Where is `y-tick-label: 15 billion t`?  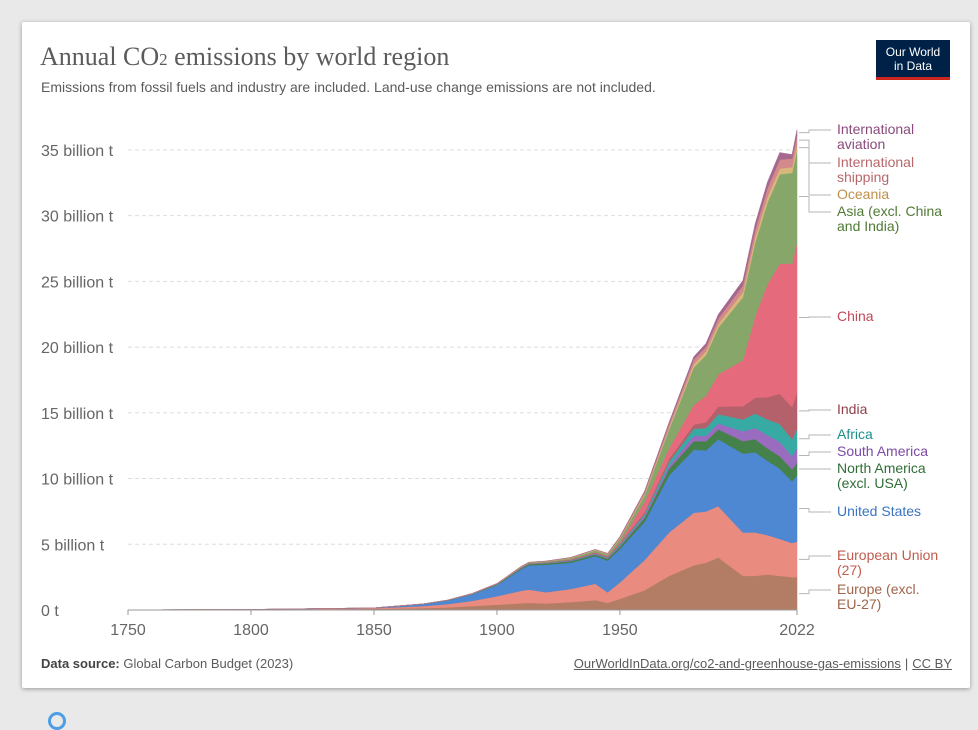 y-tick-label: 15 billion t is located at coordinates (77, 414).